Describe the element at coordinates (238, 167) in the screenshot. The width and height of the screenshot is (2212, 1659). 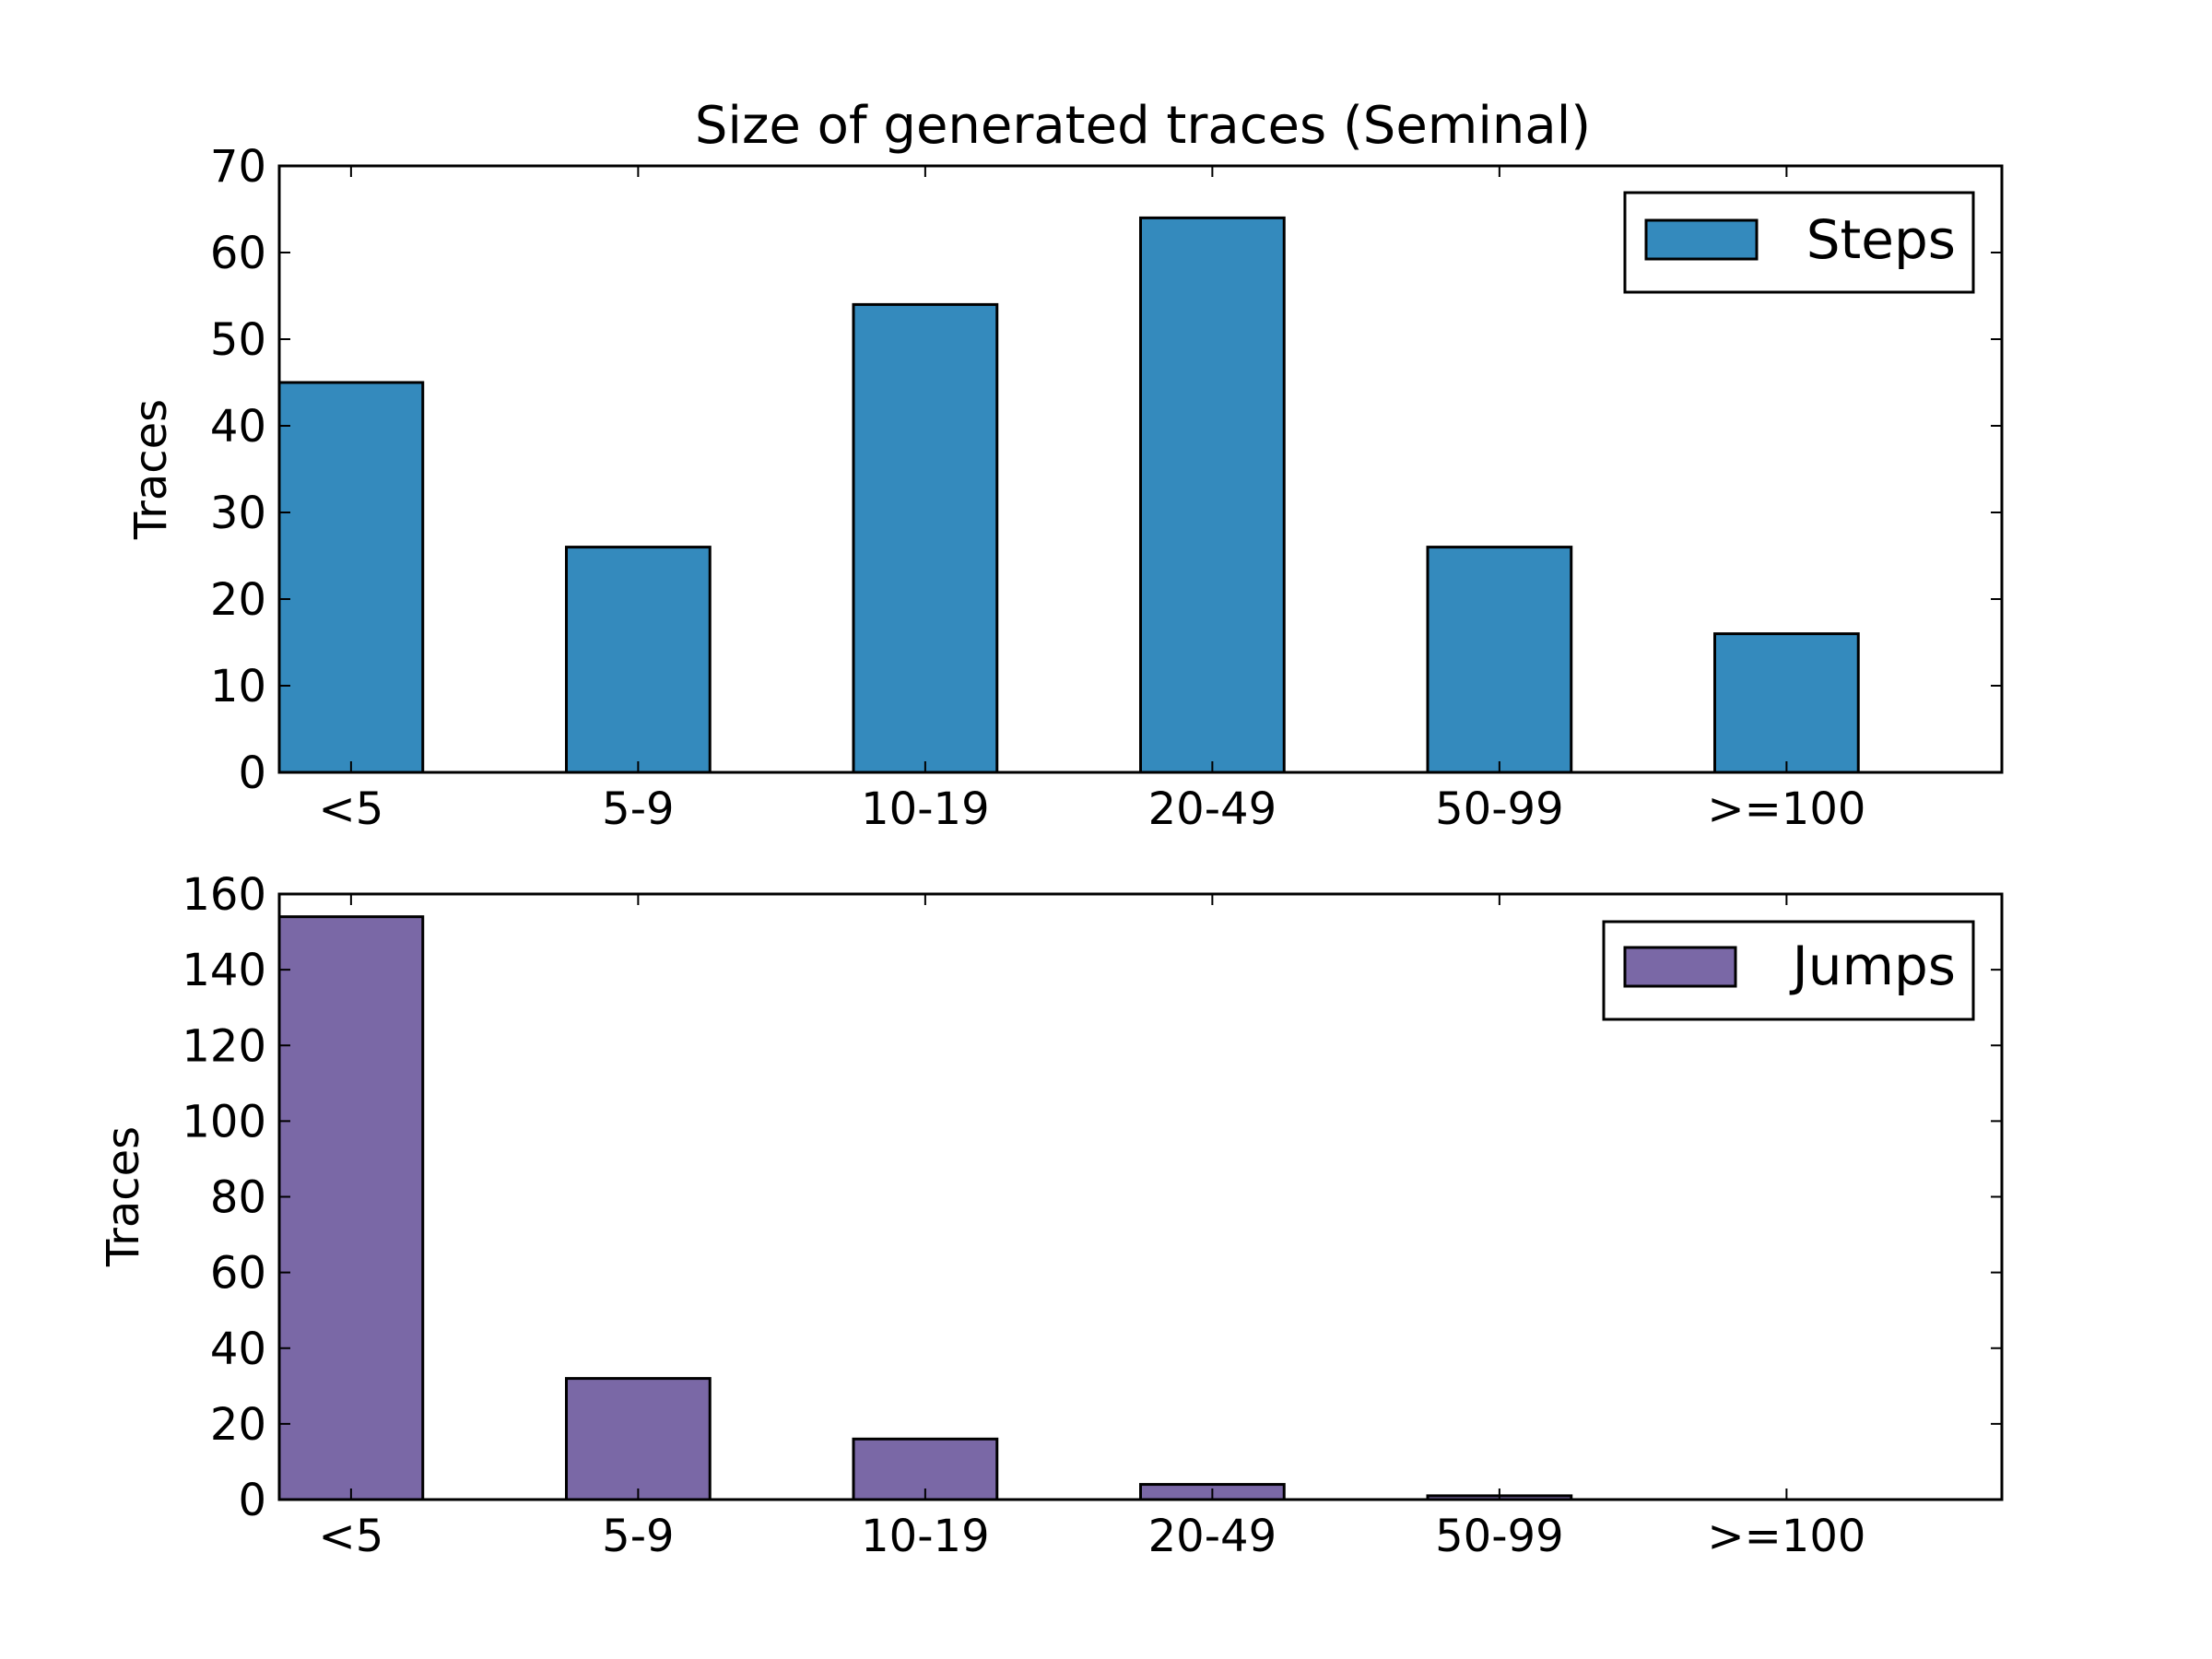
I see `y-tick-label: 70` at that location.